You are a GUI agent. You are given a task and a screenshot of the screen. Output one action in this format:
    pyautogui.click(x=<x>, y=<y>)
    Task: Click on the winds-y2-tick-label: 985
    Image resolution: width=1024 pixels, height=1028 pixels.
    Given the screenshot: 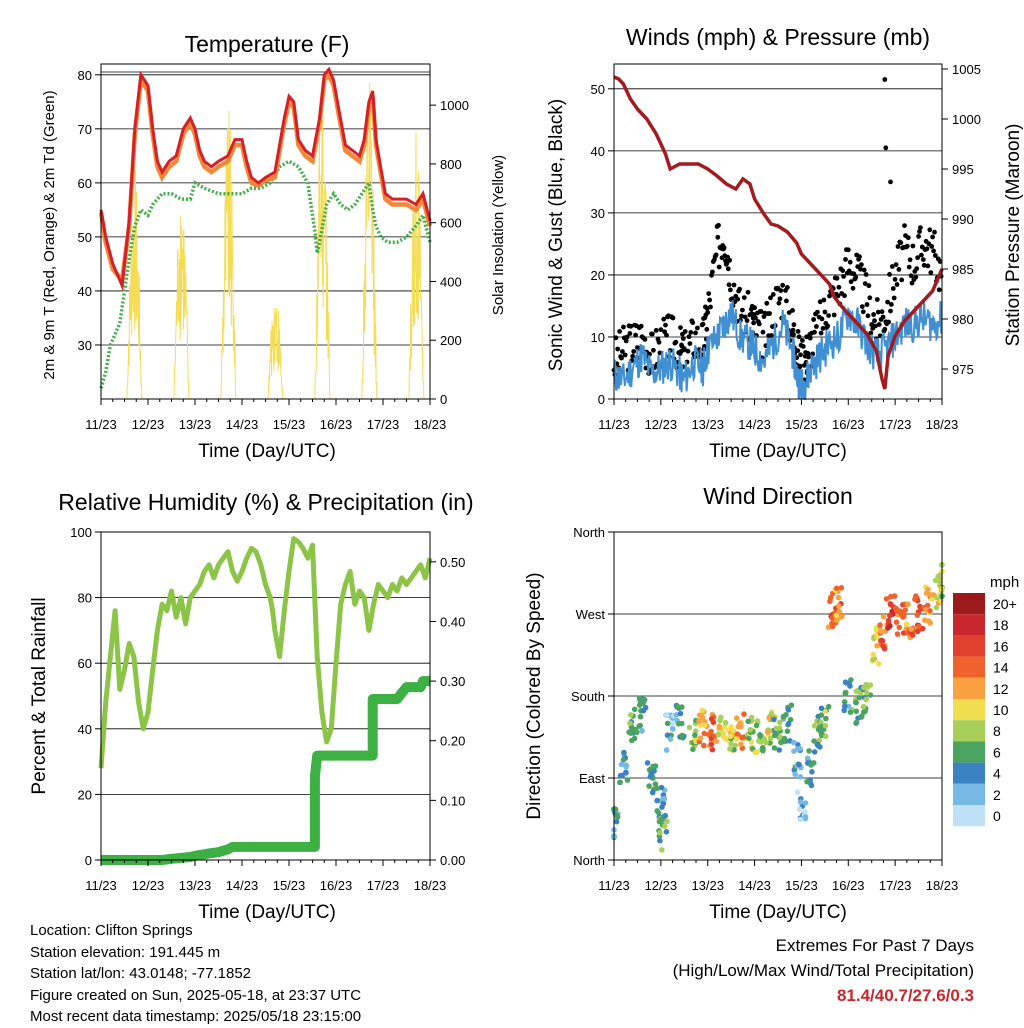 What is the action you would take?
    pyautogui.click(x=963, y=269)
    